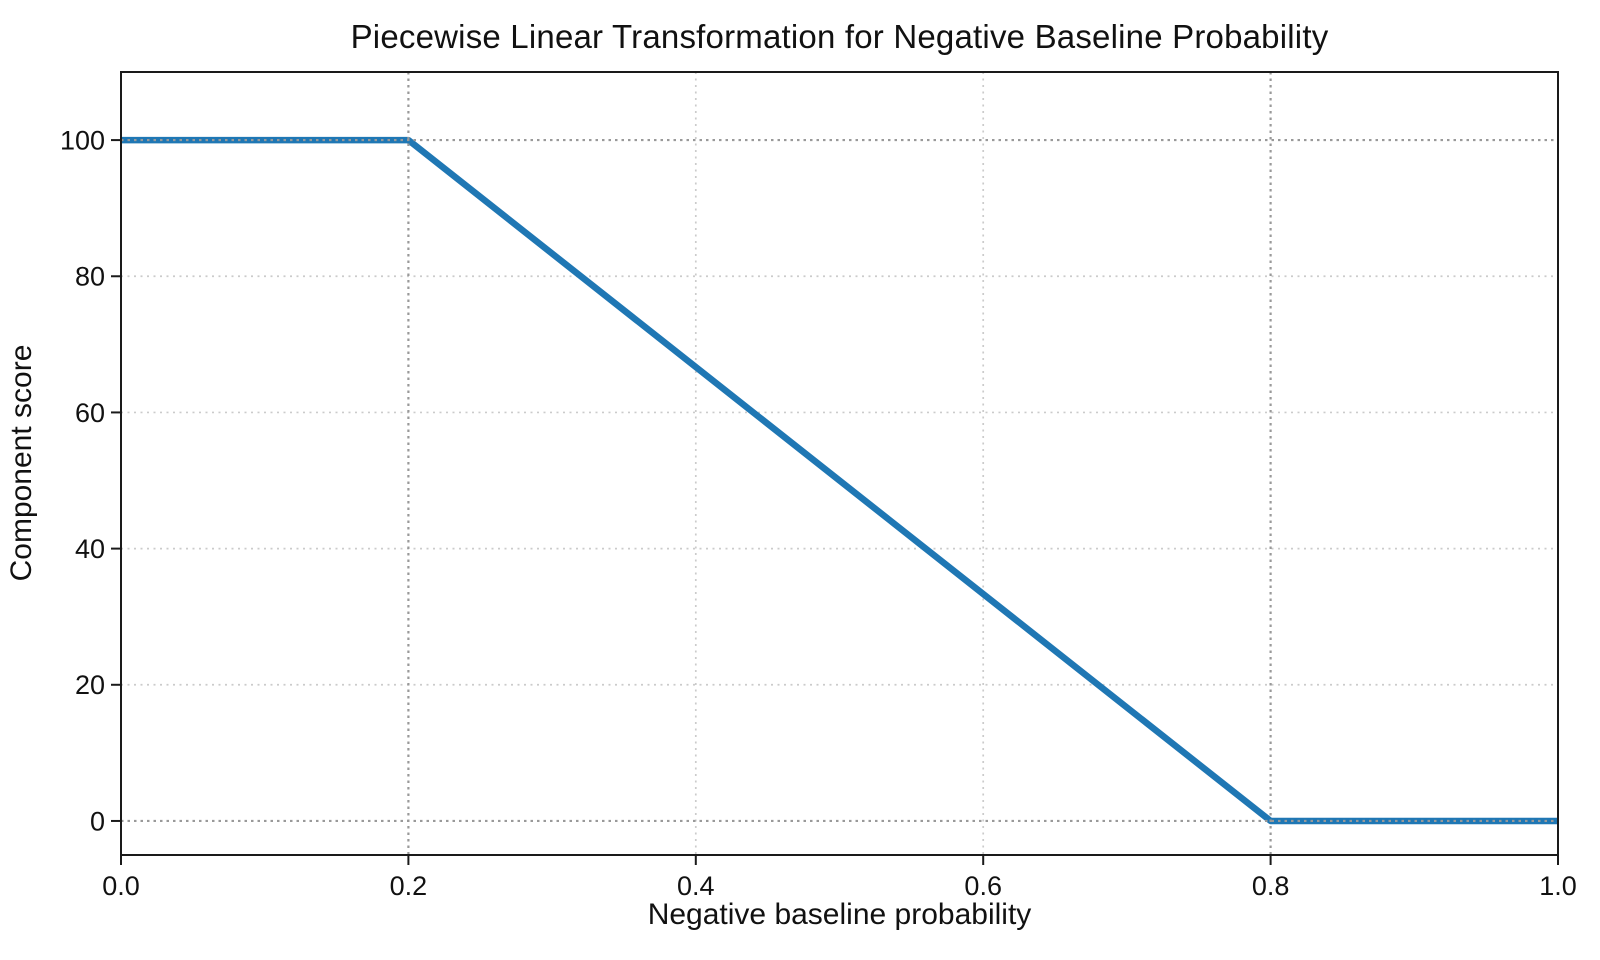 The image size is (1600, 960). What do you see at coordinates (121, 886) in the screenshot?
I see `x-tick-label-0: 0.0` at bounding box center [121, 886].